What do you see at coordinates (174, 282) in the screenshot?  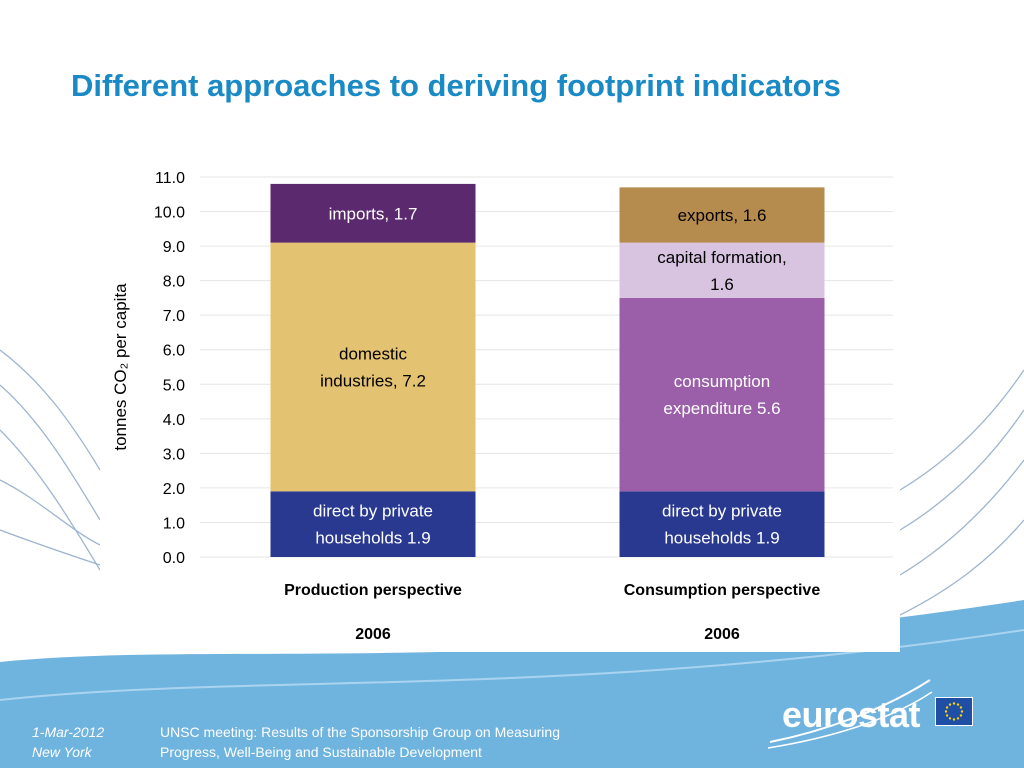 I see `y-tick-label: 8.0` at bounding box center [174, 282].